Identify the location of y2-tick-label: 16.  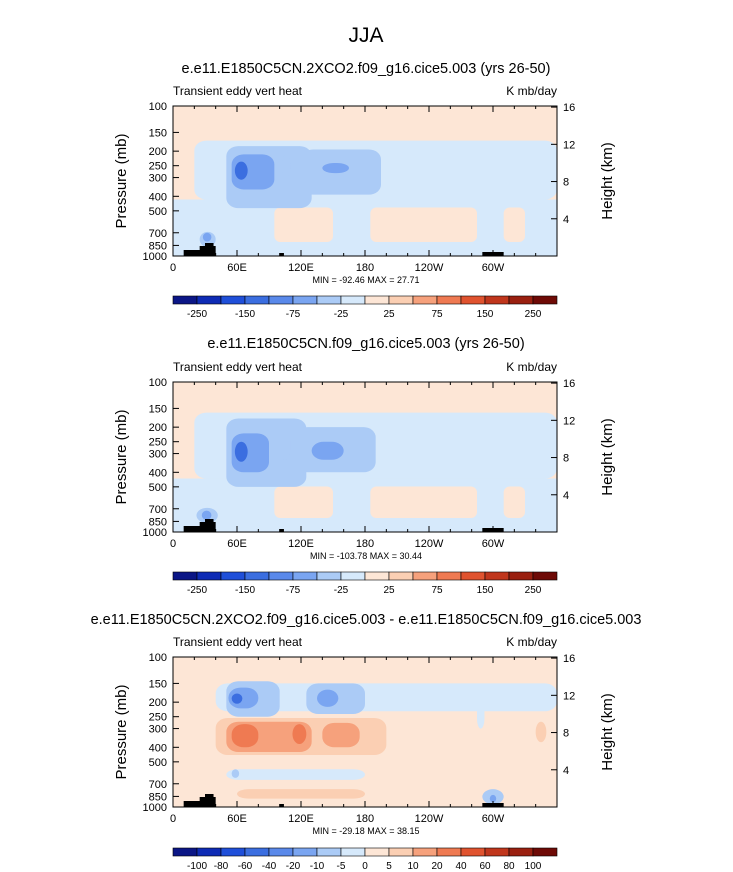
(569, 659).